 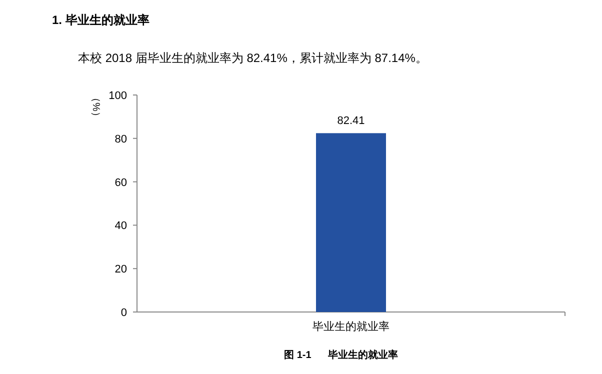 What do you see at coordinates (95, 107) in the screenshot?
I see `y-axis-title: （%）` at bounding box center [95, 107].